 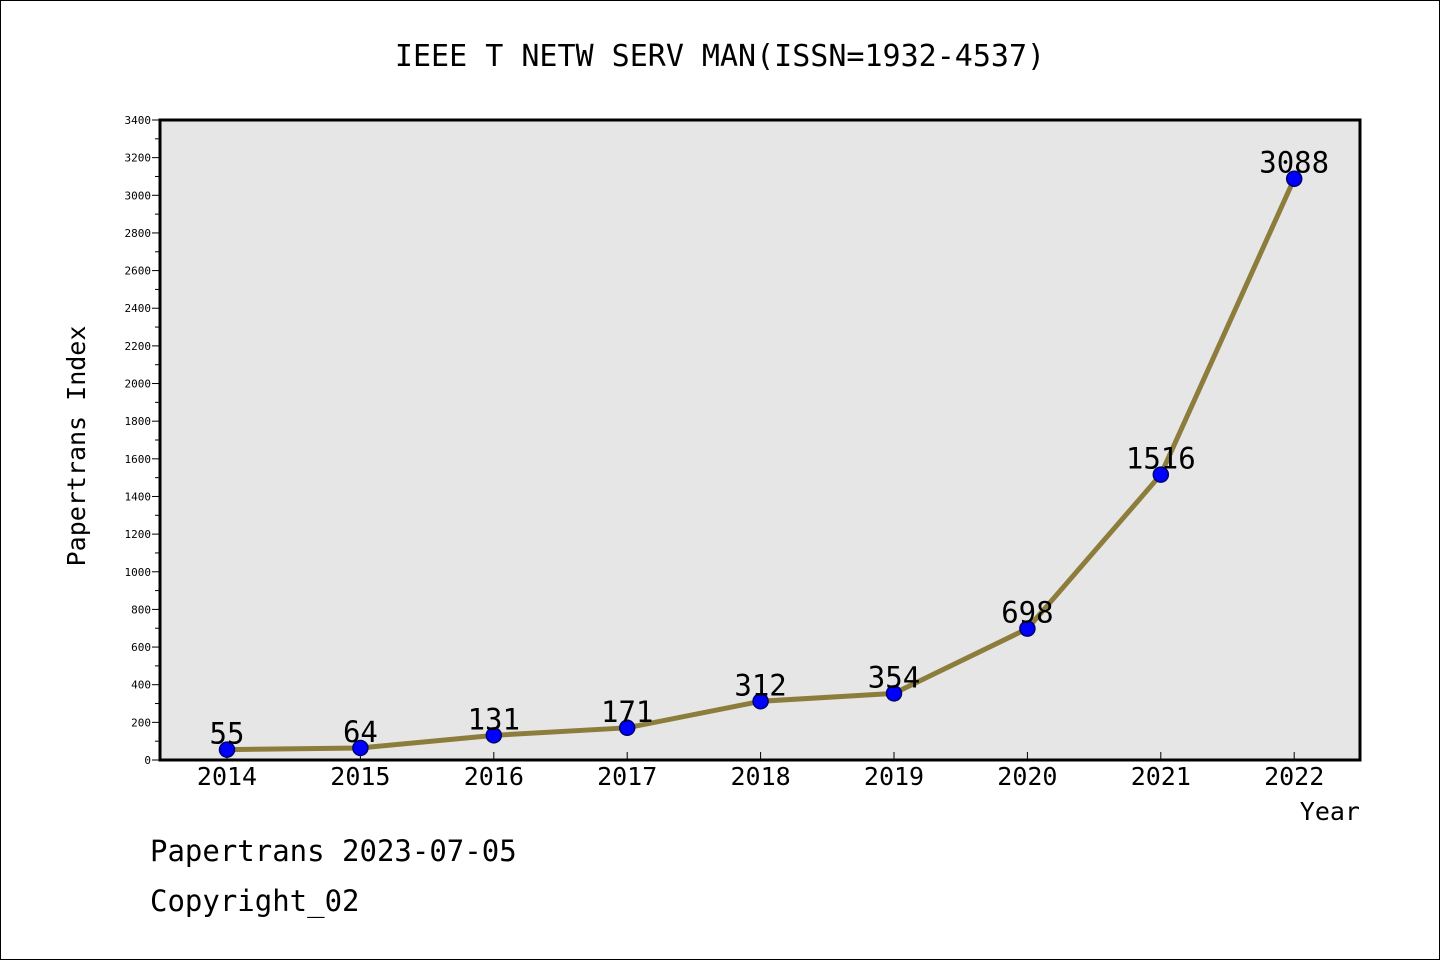 What do you see at coordinates (138, 195) in the screenshot?
I see `y-tick-label: 3000` at bounding box center [138, 195].